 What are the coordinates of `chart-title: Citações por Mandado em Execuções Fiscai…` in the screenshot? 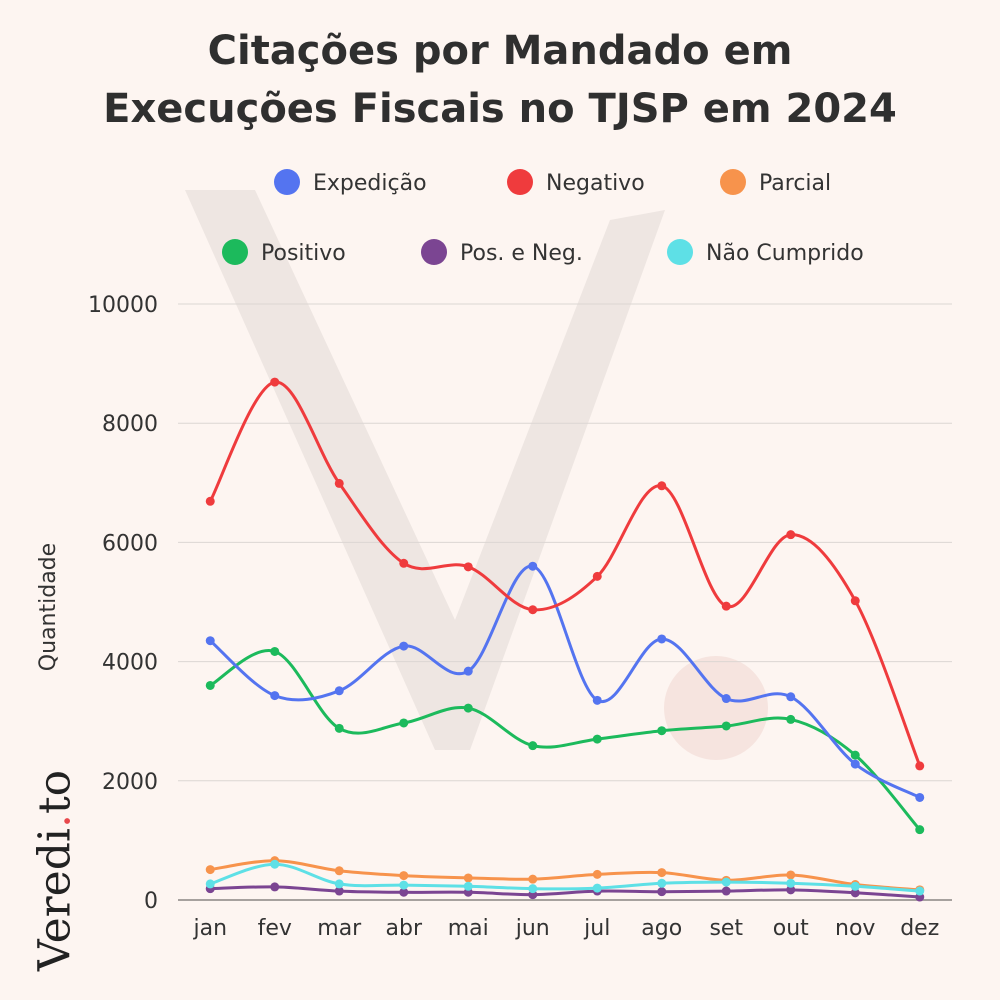 It's located at (500, 80).